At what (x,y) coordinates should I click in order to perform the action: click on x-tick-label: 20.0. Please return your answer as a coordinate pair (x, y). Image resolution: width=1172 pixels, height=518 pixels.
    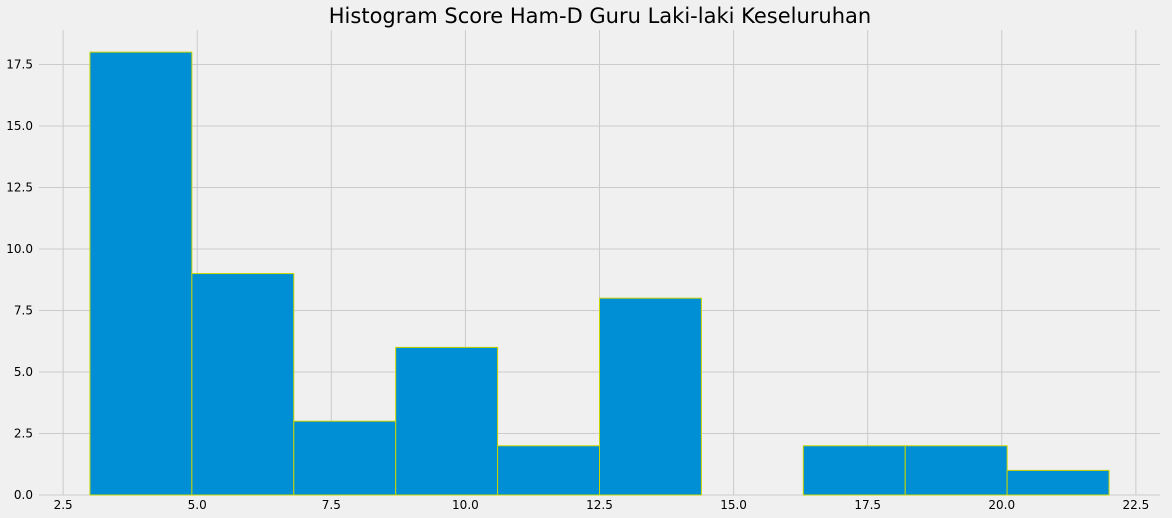
    Looking at the image, I should click on (1001, 505).